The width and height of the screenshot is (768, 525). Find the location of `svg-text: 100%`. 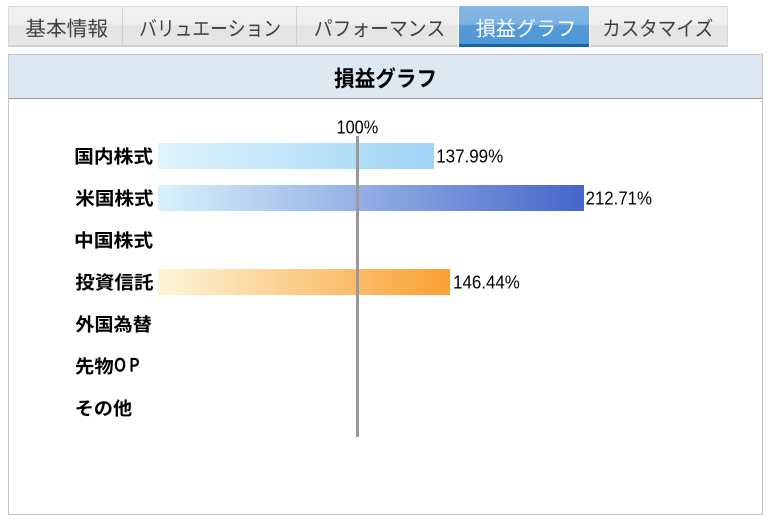

svg-text: 100% is located at coordinates (358, 126).